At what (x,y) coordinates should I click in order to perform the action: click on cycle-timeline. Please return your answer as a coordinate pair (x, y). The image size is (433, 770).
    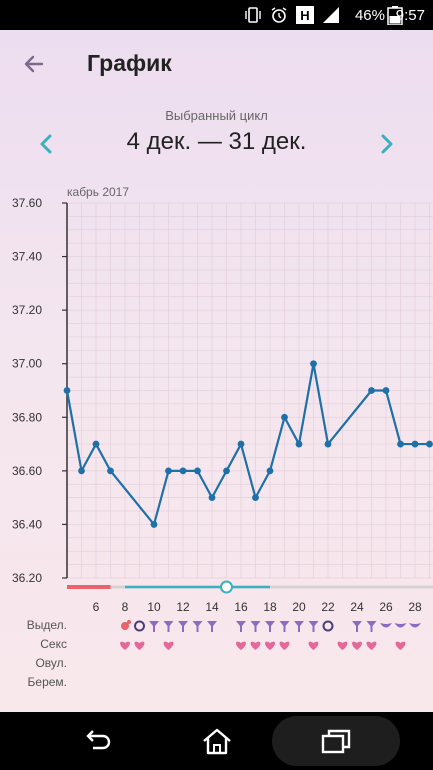
    Looking at the image, I should click on (250, 587).